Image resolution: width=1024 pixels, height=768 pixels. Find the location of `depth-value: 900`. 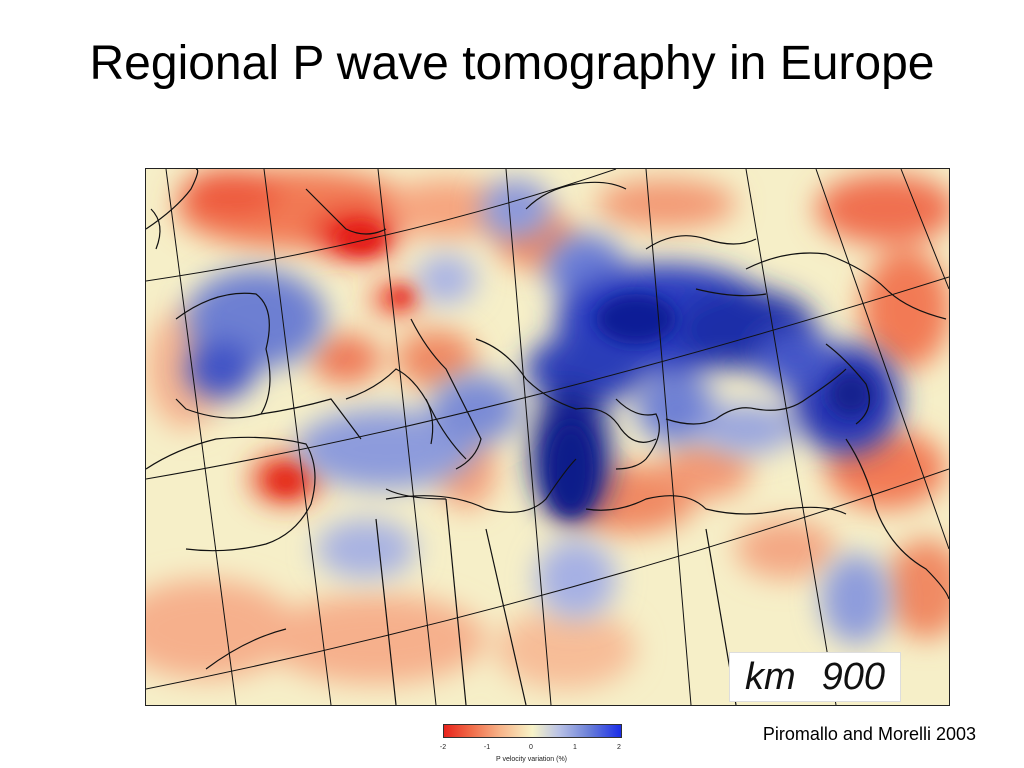

depth-value: 900 is located at coordinates (853, 677).